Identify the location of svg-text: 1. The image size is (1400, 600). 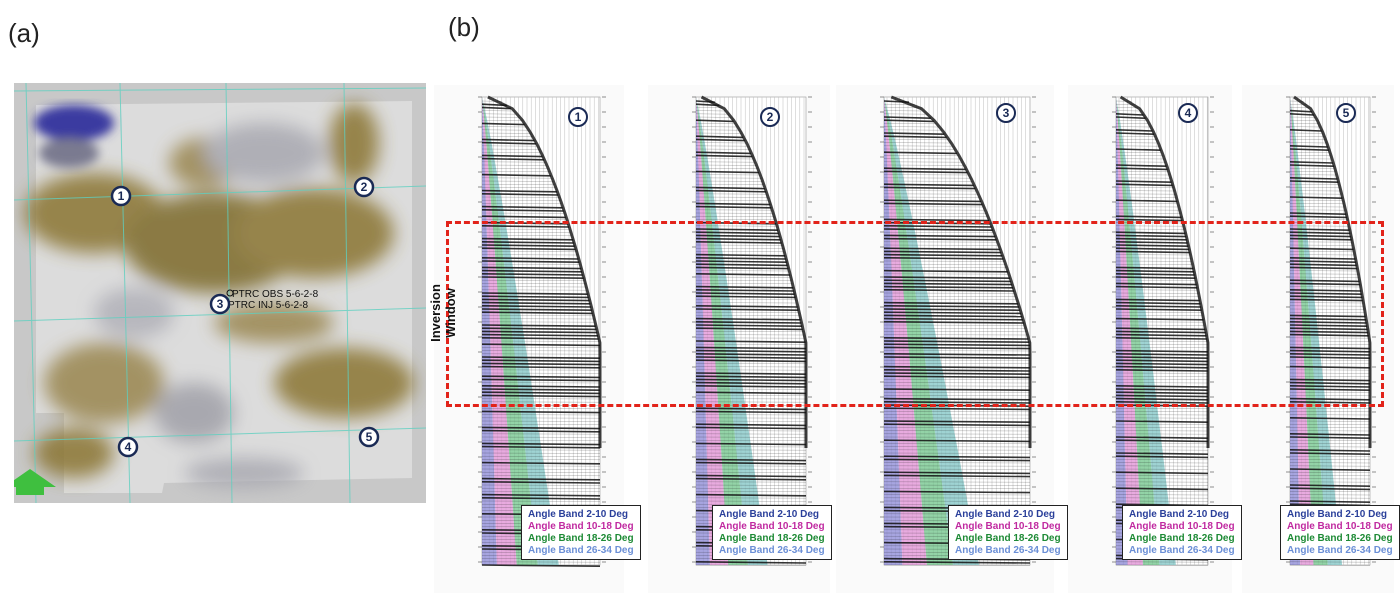
(121, 196).